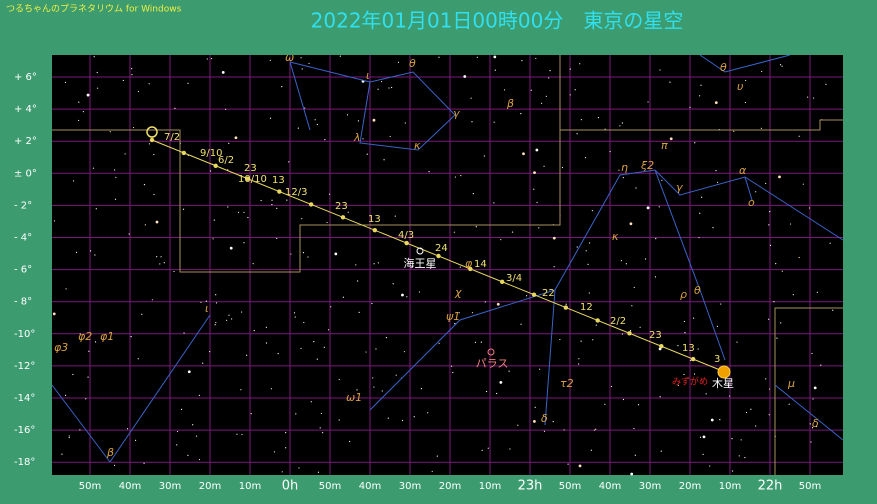  Describe the element at coordinates (497, 21) in the screenshot. I see `sky-title: 2022年01月01日00時00分 東京の星空` at that location.